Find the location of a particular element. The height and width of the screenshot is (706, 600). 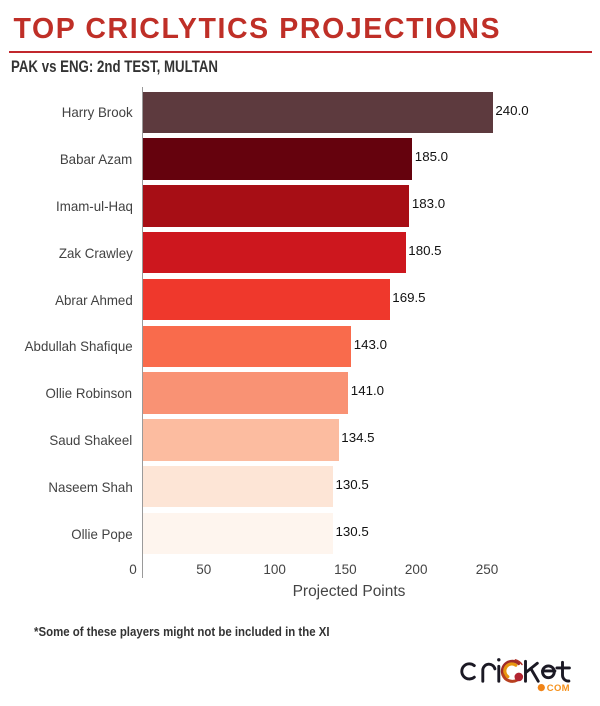

svg-text: COM is located at coordinates (558, 688).